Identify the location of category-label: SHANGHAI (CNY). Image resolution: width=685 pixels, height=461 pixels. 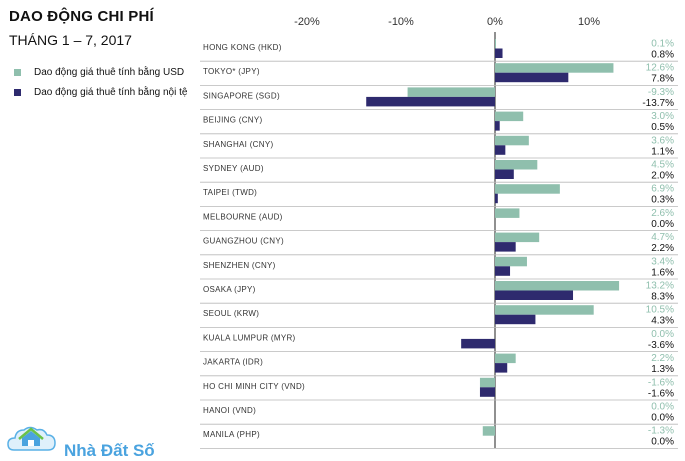
(238, 144).